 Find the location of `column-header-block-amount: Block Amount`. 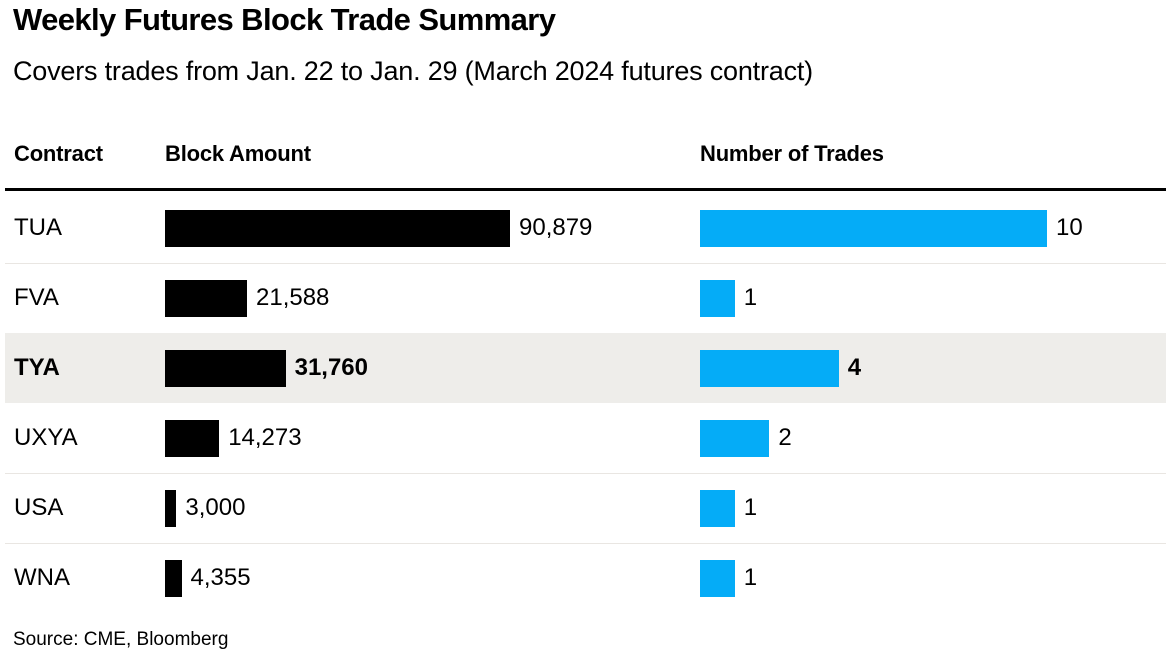

column-header-block-amount: Block Amount is located at coordinates (238, 153).